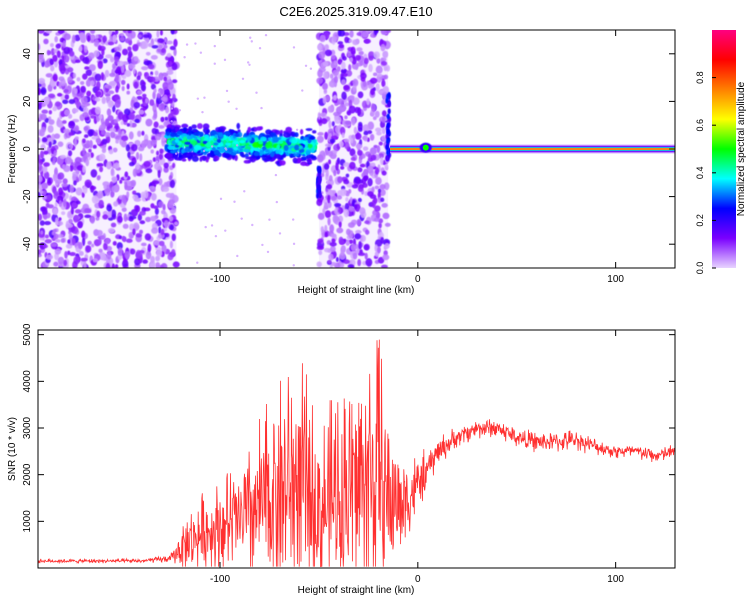 This screenshot has width=750, height=600. What do you see at coordinates (27, 427) in the screenshot?
I see `y-tick-label: 3000` at bounding box center [27, 427].